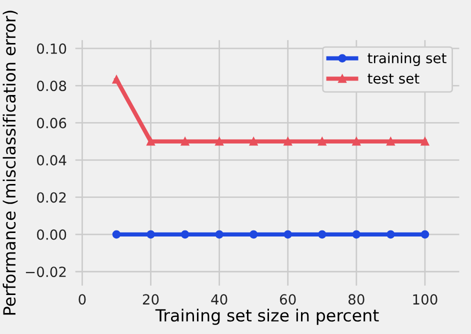 This screenshot has height=334, width=471. What do you see at coordinates (51, 197) in the screenshot?
I see `y-tick-label: 0.02` at bounding box center [51, 197].